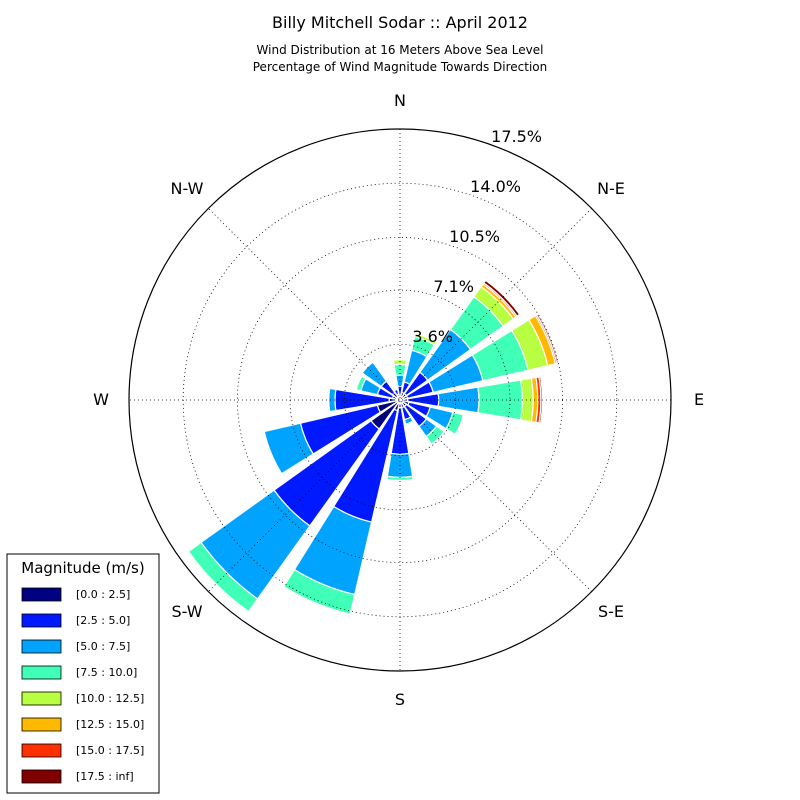  Describe the element at coordinates (101, 399) in the screenshot. I see `direction-label-w: W` at that location.